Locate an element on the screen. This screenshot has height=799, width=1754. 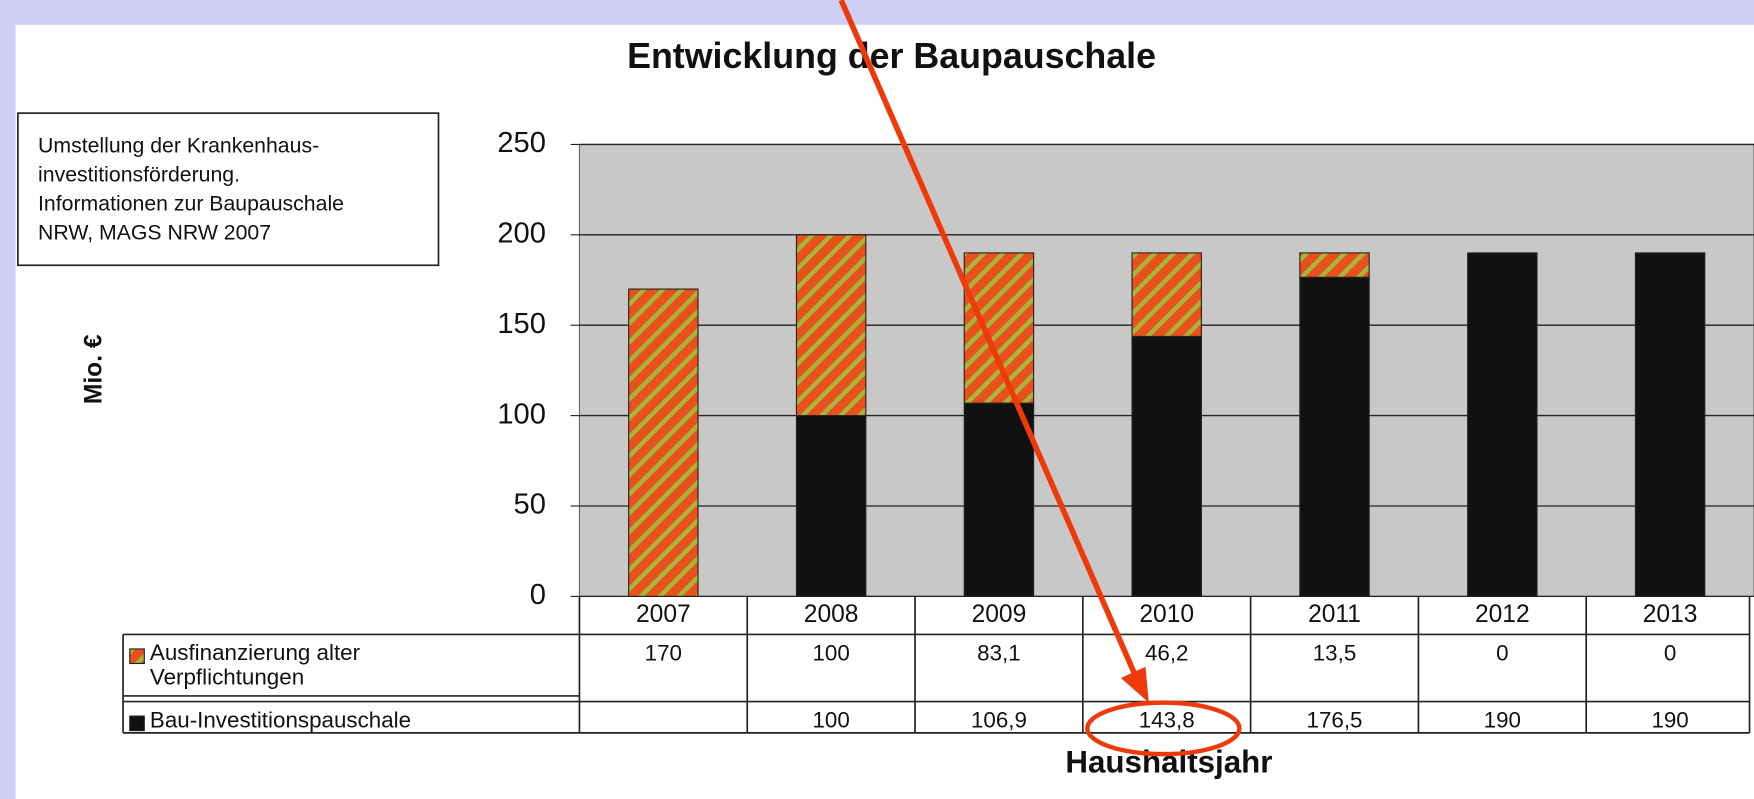
table-value: 170 is located at coordinates (663, 652).